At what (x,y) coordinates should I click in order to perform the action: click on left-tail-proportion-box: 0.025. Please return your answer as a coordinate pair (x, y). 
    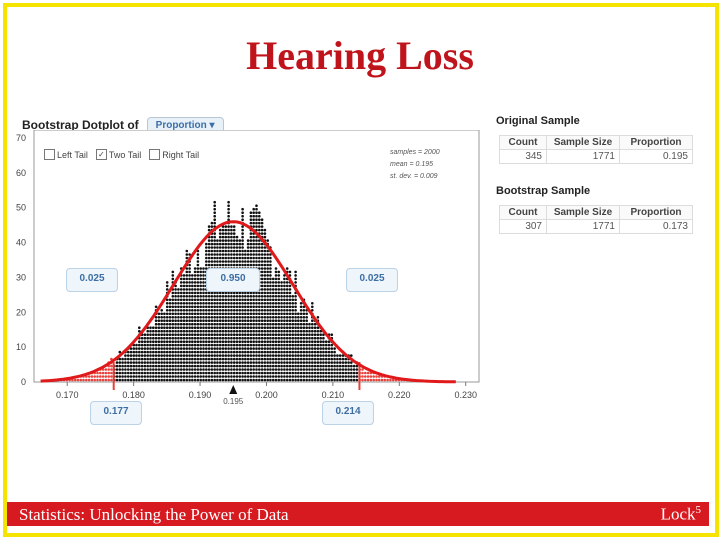
    Looking at the image, I should click on (92, 280).